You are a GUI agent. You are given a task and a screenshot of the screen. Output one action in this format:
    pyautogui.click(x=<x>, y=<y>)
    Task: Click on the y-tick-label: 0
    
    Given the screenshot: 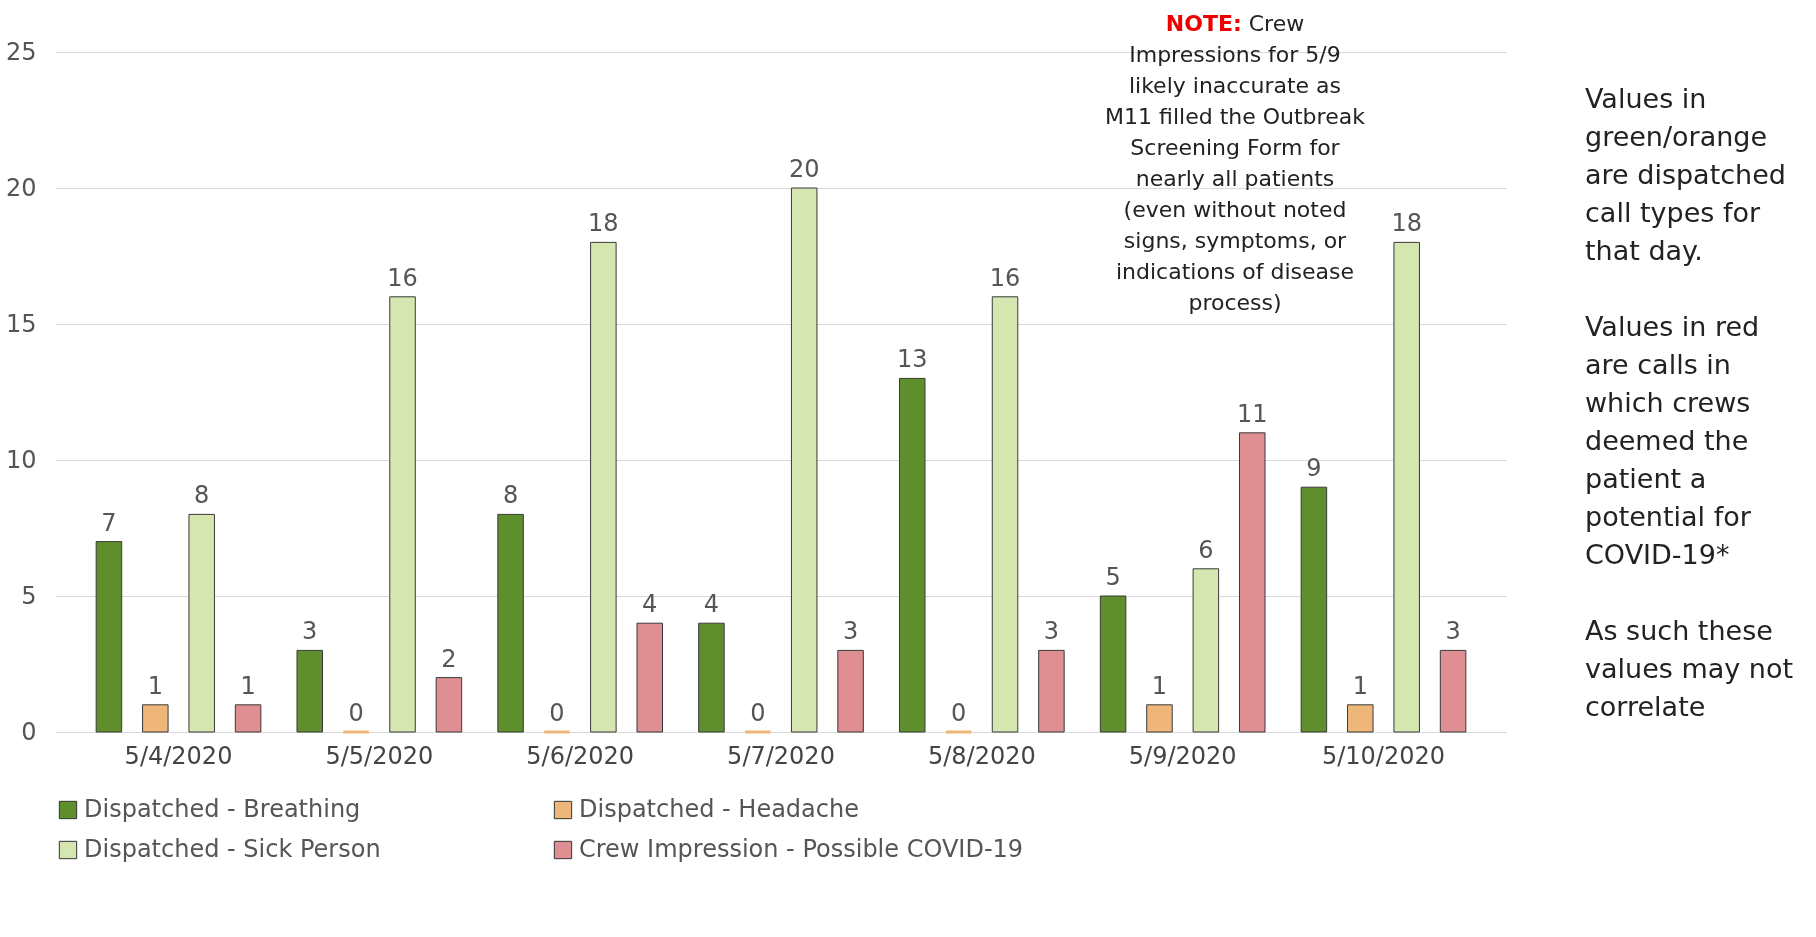 What is the action you would take?
    pyautogui.click(x=29, y=731)
    